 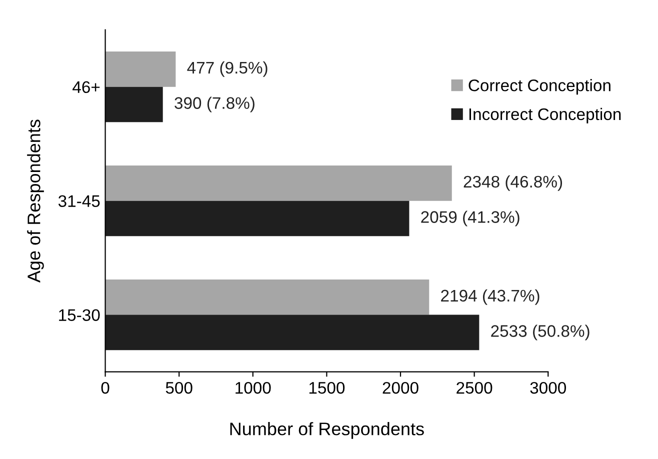 What do you see at coordinates (327, 388) in the screenshot?
I see `x-tick-label: 1500` at bounding box center [327, 388].